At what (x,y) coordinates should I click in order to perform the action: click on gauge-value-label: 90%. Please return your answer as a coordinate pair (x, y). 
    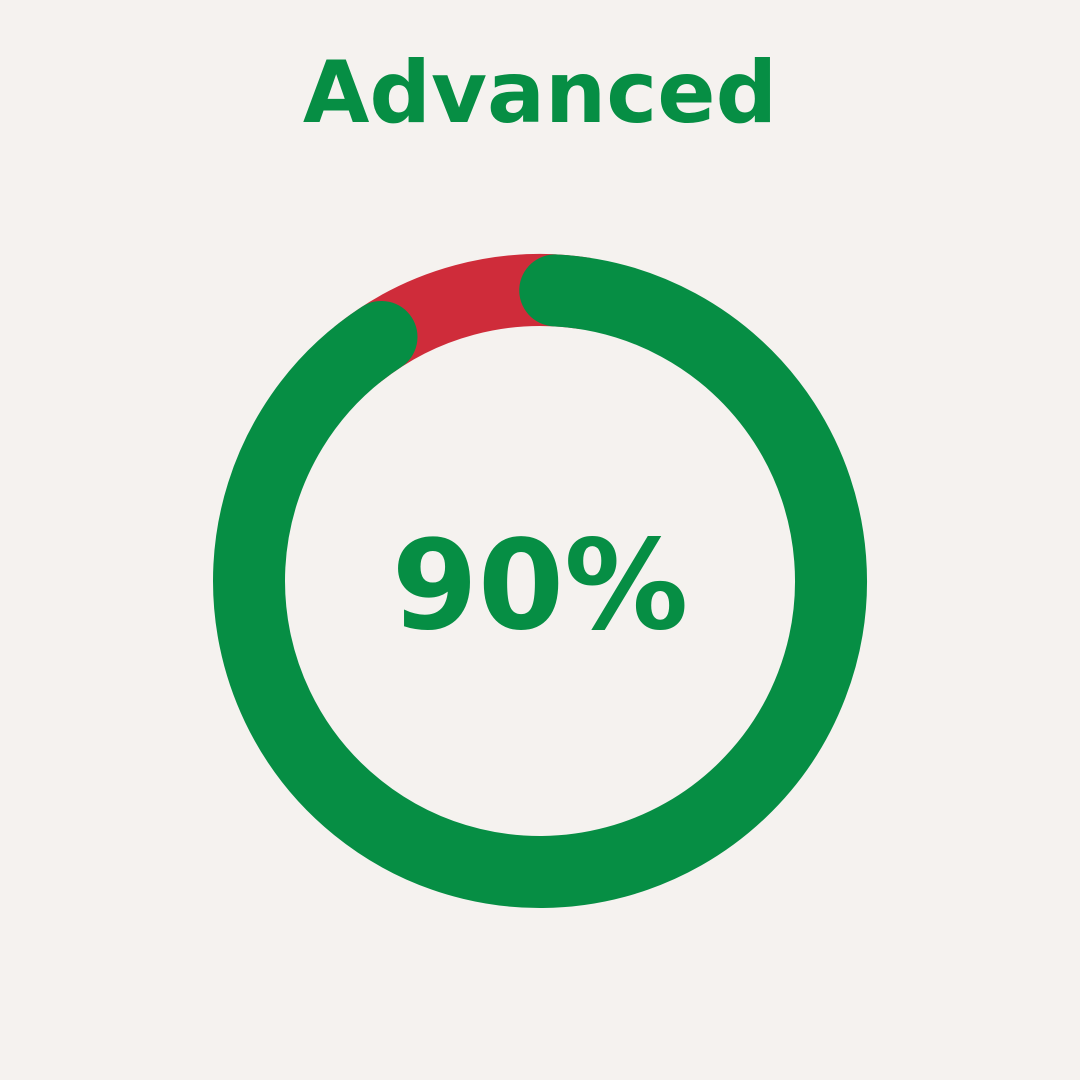
    Looking at the image, I should click on (540, 586).